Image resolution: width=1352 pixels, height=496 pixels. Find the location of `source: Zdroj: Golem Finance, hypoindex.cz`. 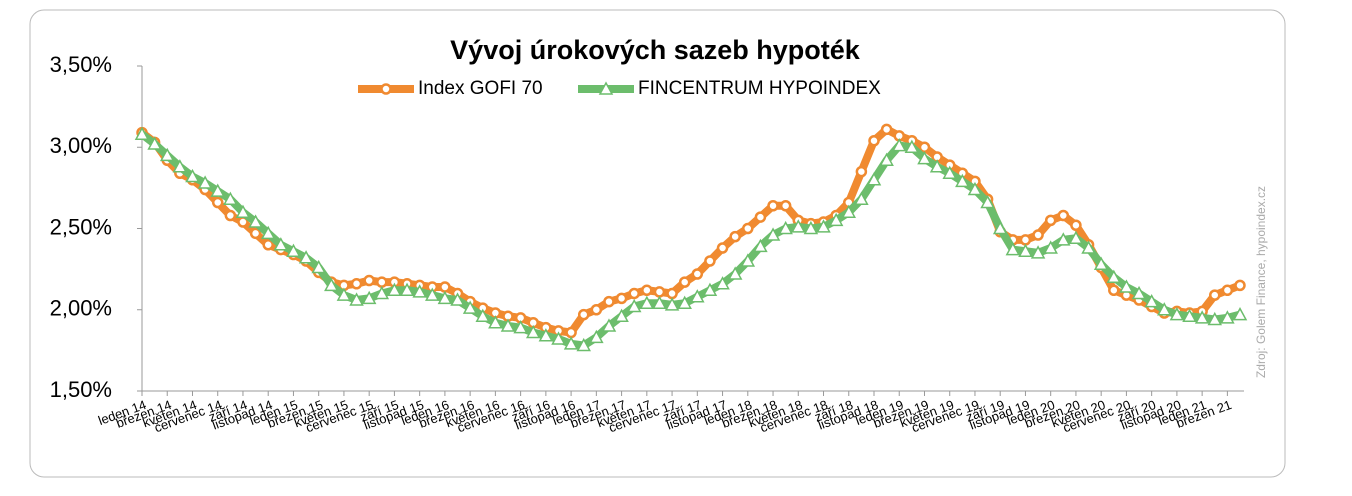

source: Zdroj: Golem Finance, hypoindex.cz is located at coordinates (1261, 282).